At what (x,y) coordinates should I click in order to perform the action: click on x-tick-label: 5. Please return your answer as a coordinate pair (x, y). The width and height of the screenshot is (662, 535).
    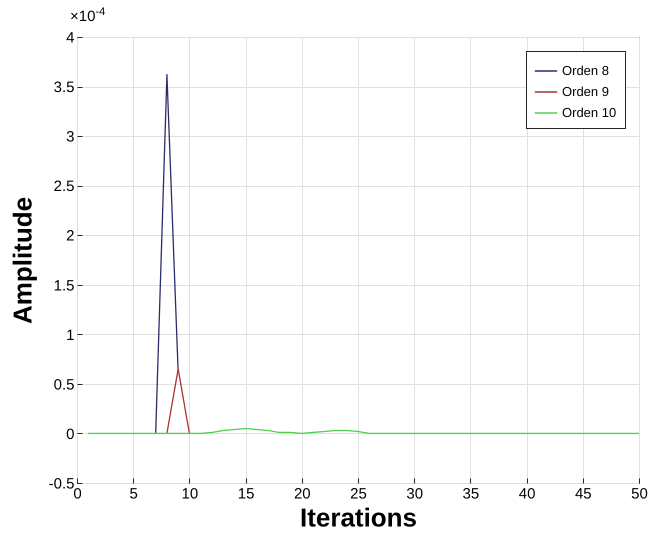
    Looking at the image, I should click on (134, 494).